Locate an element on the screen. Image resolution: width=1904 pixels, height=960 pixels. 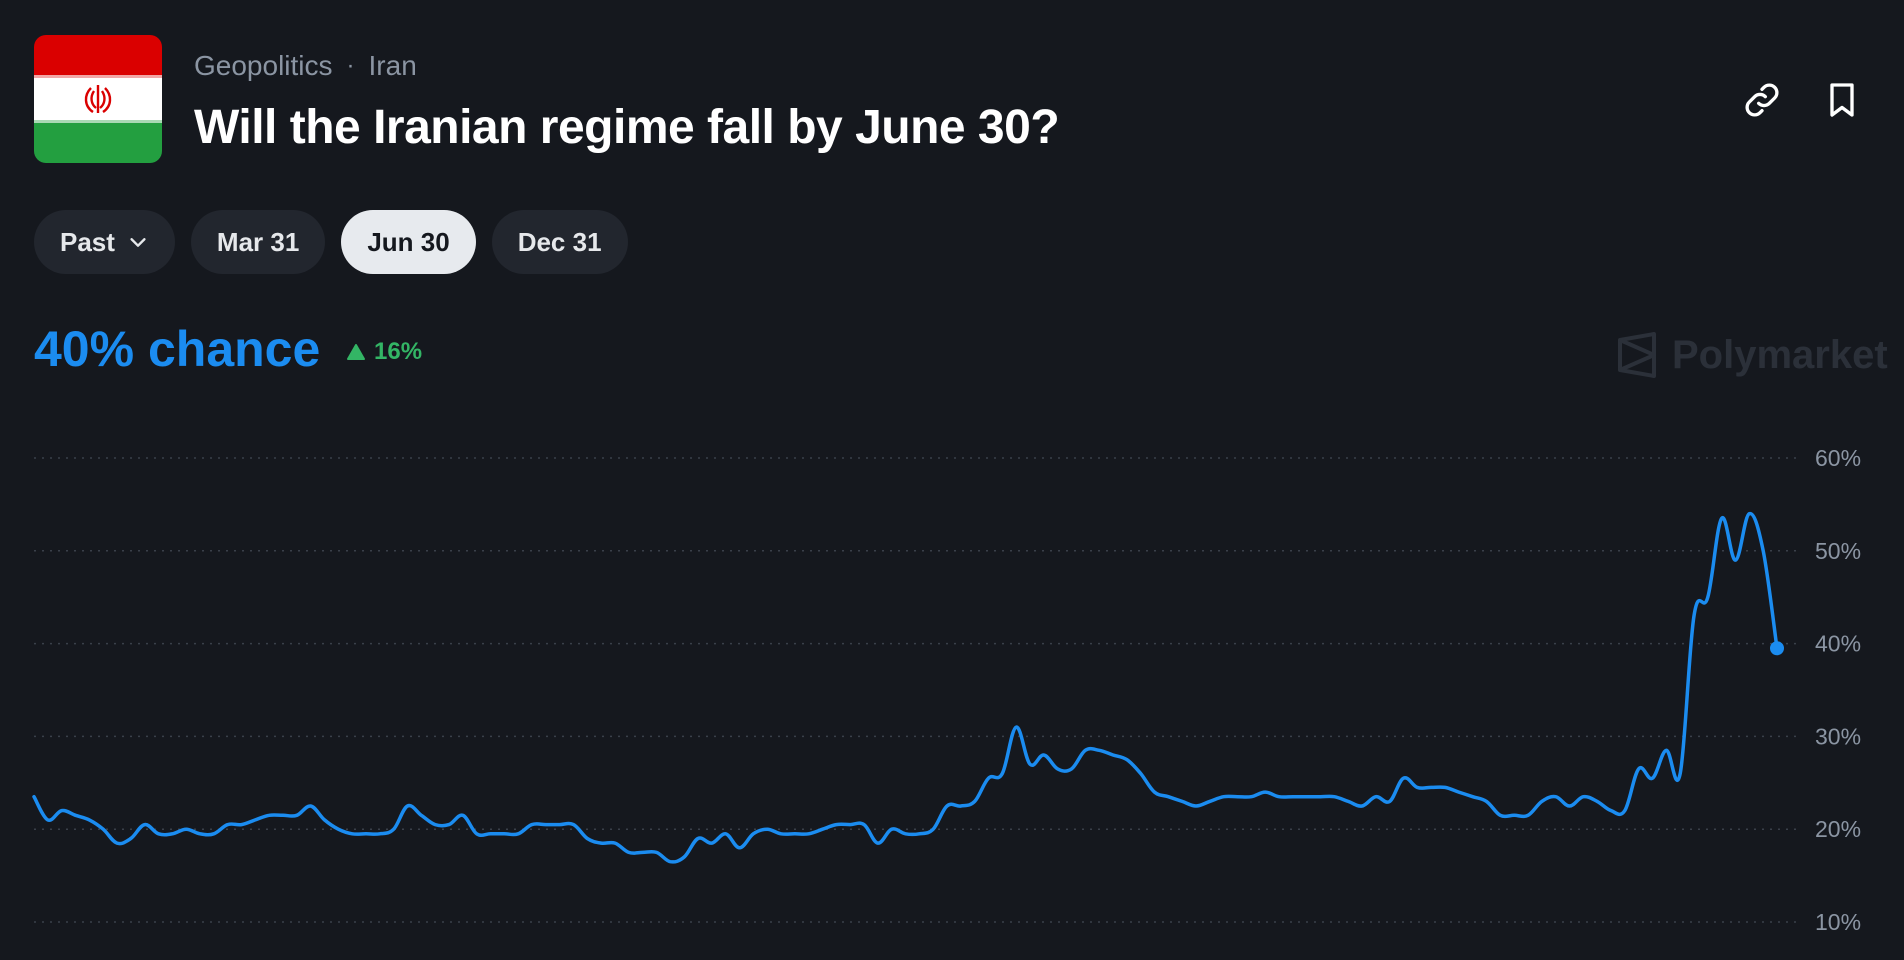
bookmark-icon is located at coordinates (1842, 100).